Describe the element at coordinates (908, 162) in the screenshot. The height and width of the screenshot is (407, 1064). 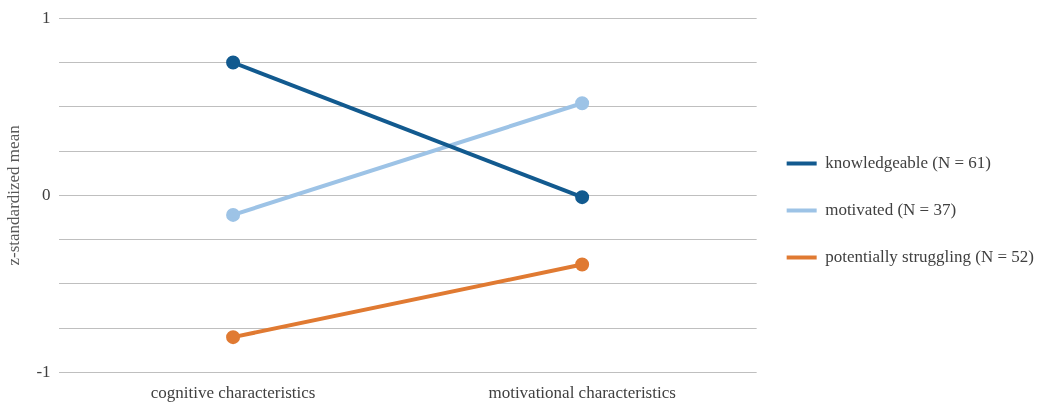
I see `legend-label: knowledgeable (N = 61)` at that location.